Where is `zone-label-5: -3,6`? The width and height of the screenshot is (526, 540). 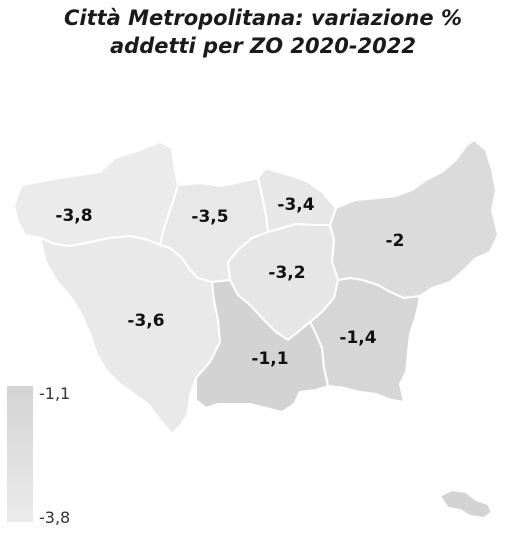 zone-label-5: -3,6 is located at coordinates (145, 321).